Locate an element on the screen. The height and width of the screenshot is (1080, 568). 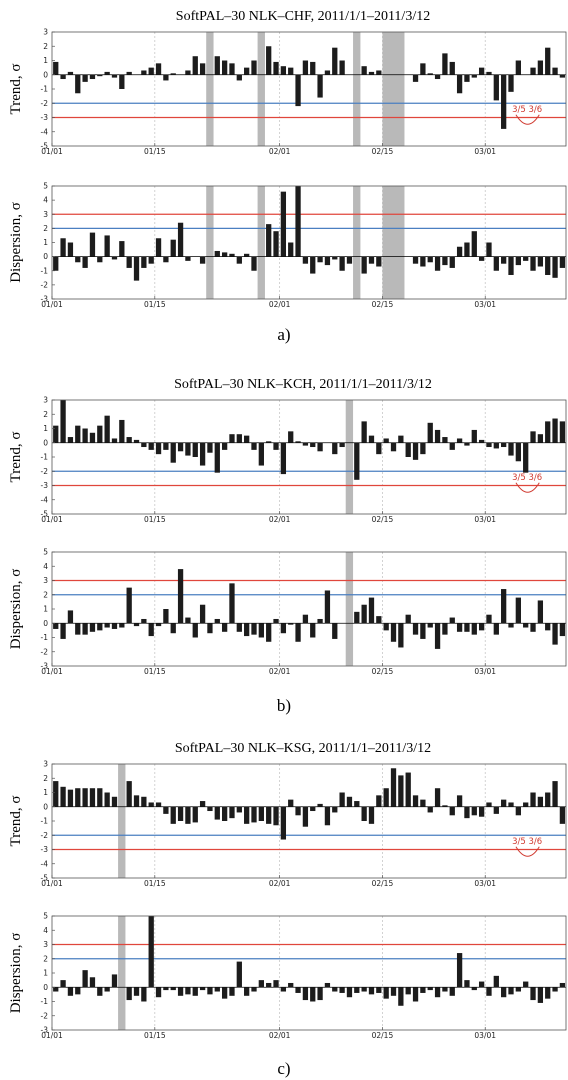
panel-a-trend-data-gap is located at coordinates (393, 89).